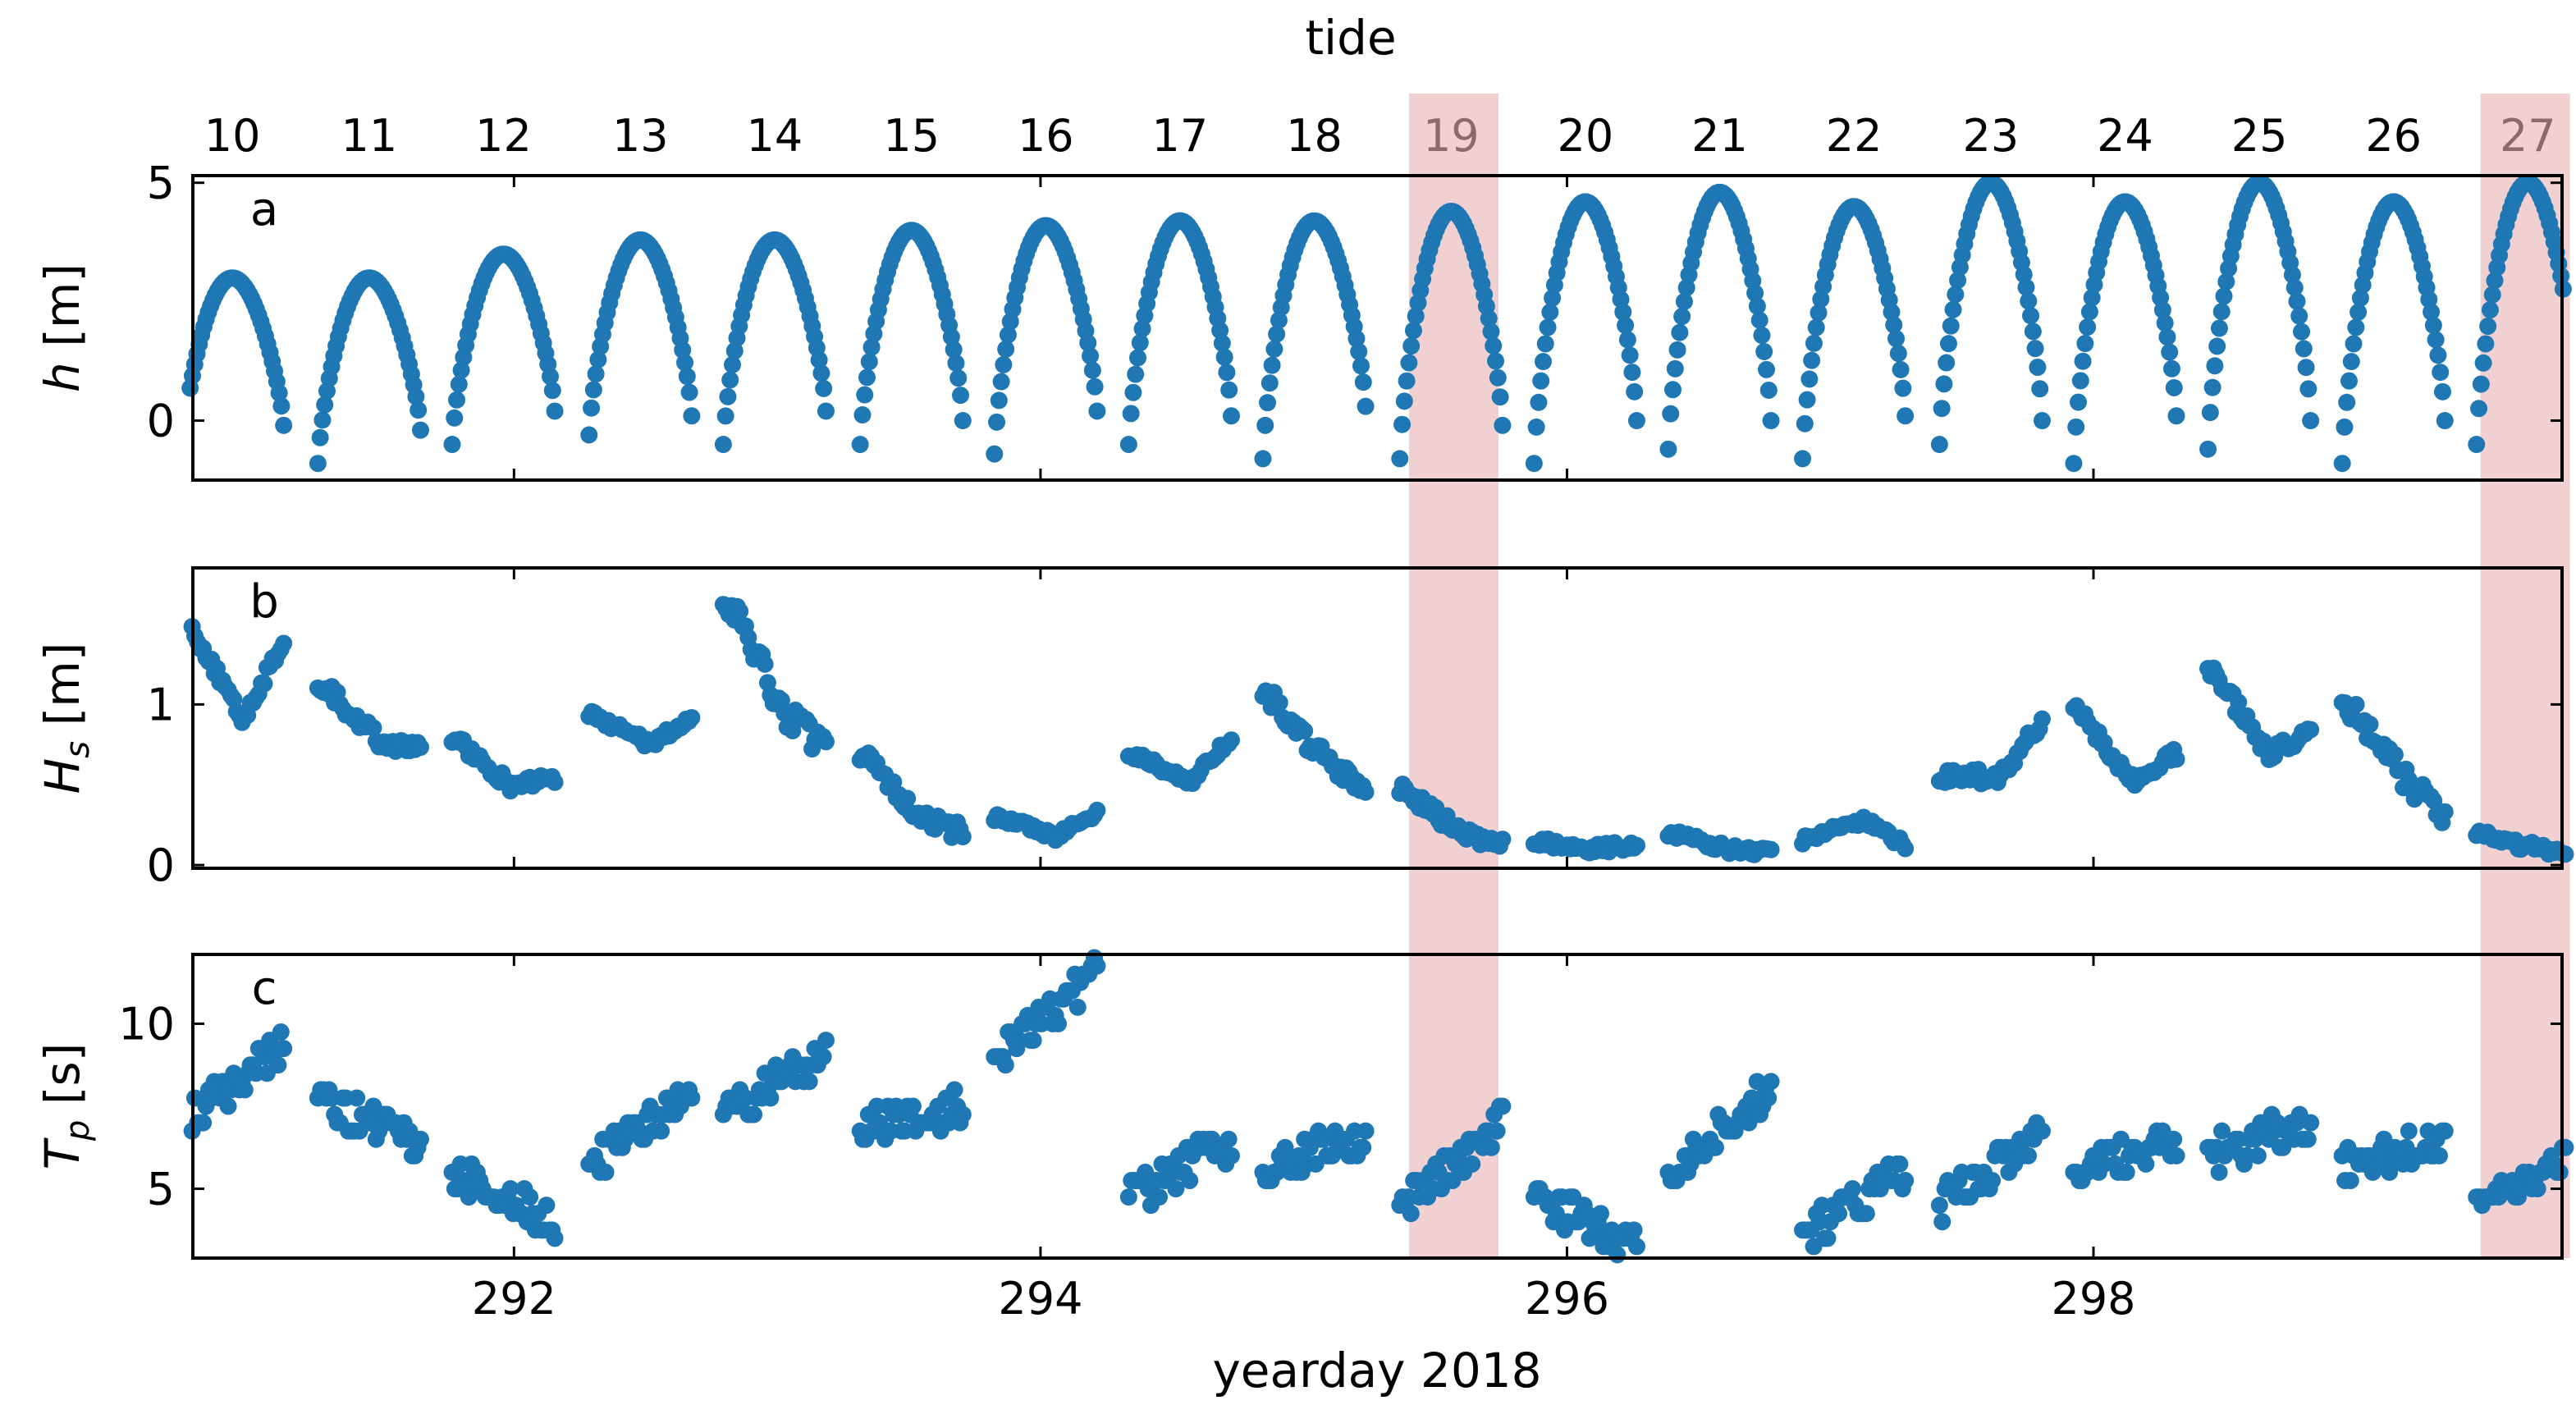 The width and height of the screenshot is (2576, 1414). I want to click on tide-label-11: 11, so click(369, 136).